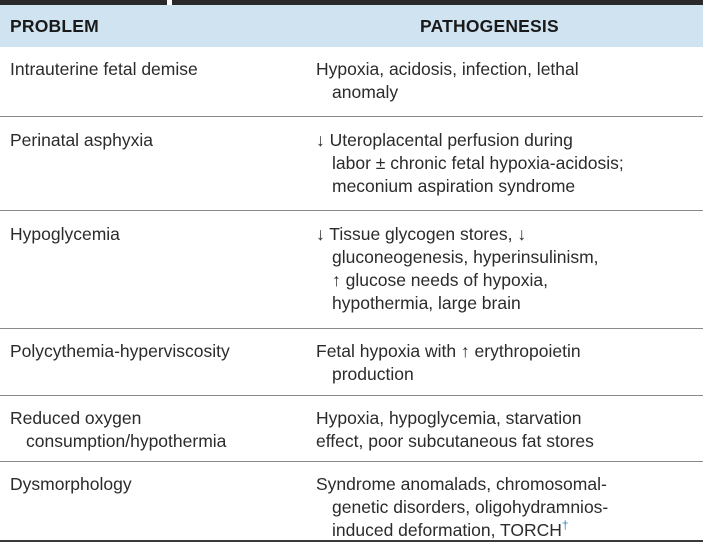 The width and height of the screenshot is (703, 544). What do you see at coordinates (444, 140) in the screenshot?
I see `pathogenesis-text: ↓ Uteroplacental perfusion during` at bounding box center [444, 140].